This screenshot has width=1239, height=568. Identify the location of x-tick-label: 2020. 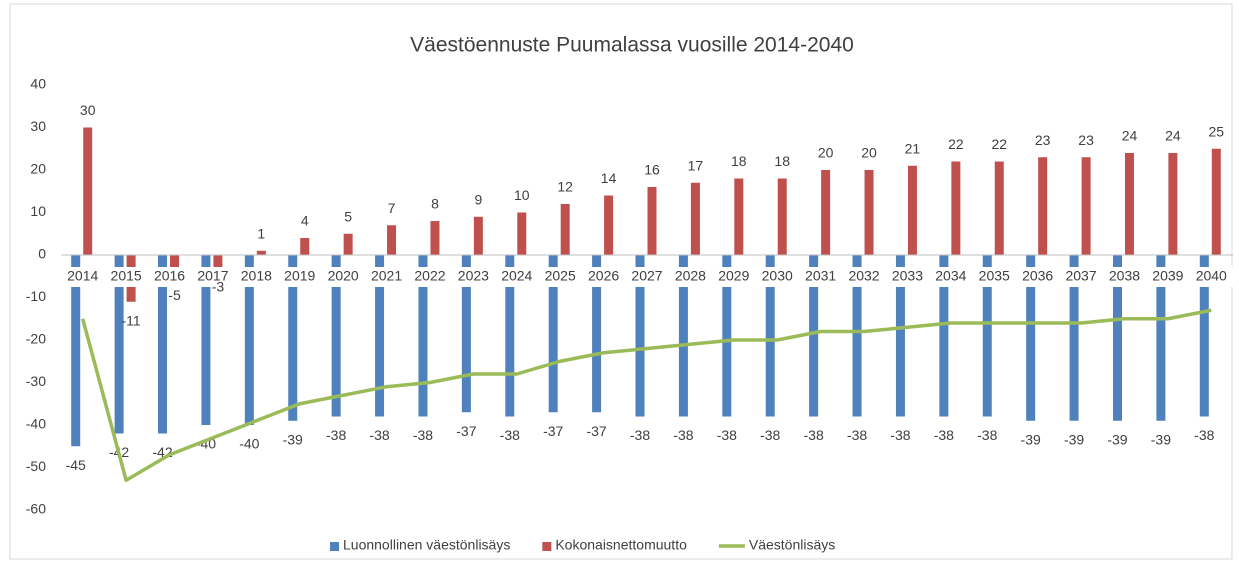
(343, 276).